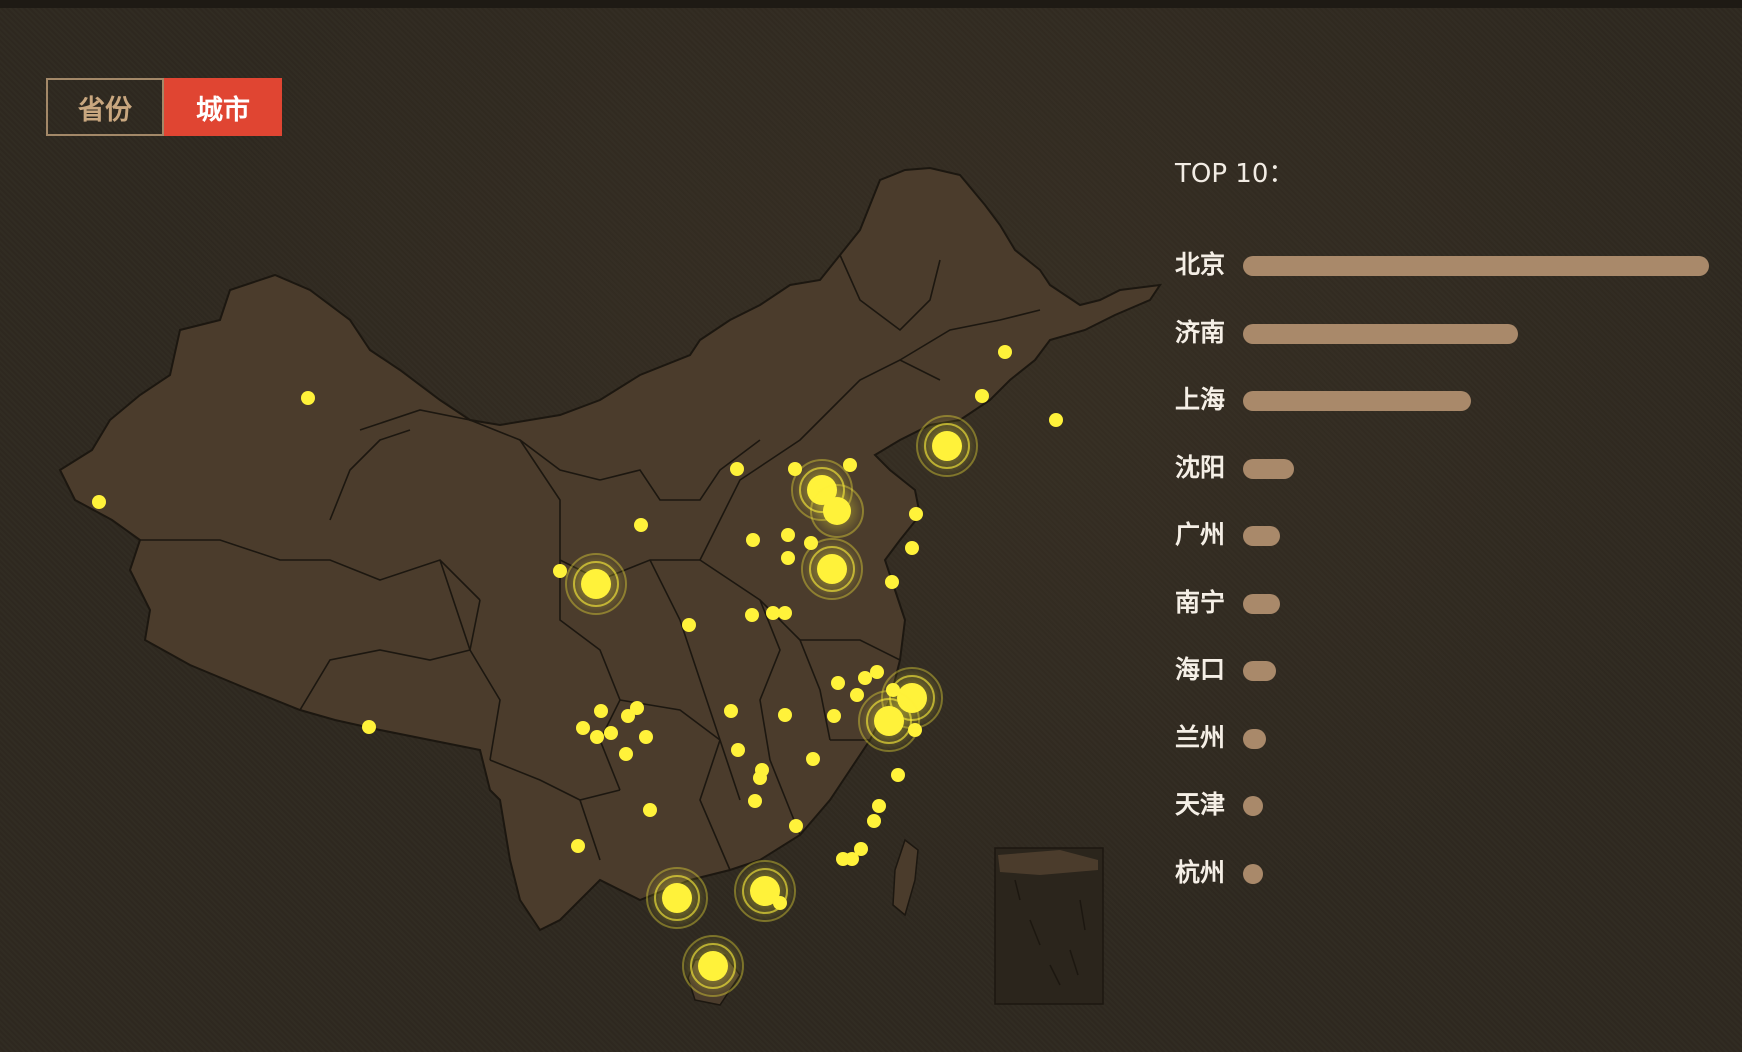  I want to click on highlight-tianjin, so click(837, 511).